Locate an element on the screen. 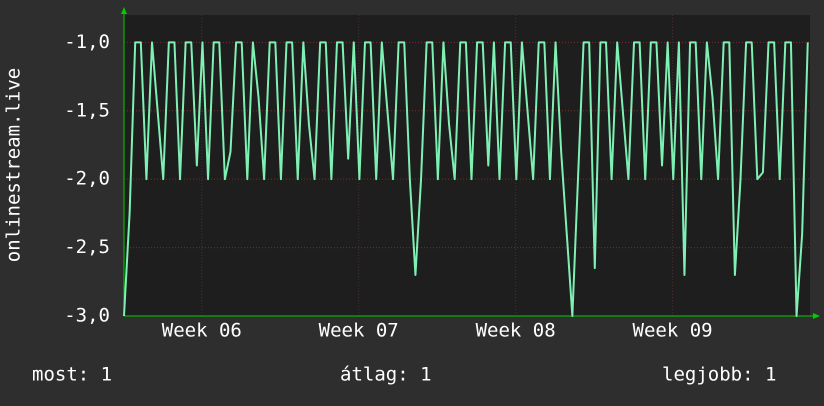  y-axis-label: onlinestream.live is located at coordinates (14, 165).